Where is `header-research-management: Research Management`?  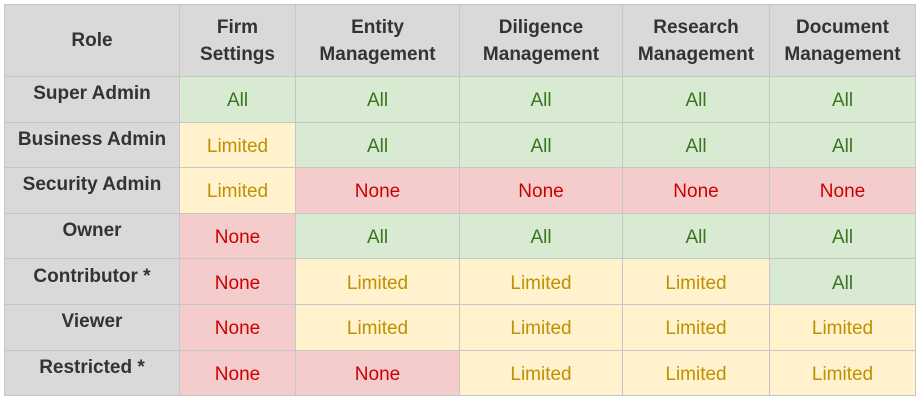
header-research-management: Research Management is located at coordinates (696, 40).